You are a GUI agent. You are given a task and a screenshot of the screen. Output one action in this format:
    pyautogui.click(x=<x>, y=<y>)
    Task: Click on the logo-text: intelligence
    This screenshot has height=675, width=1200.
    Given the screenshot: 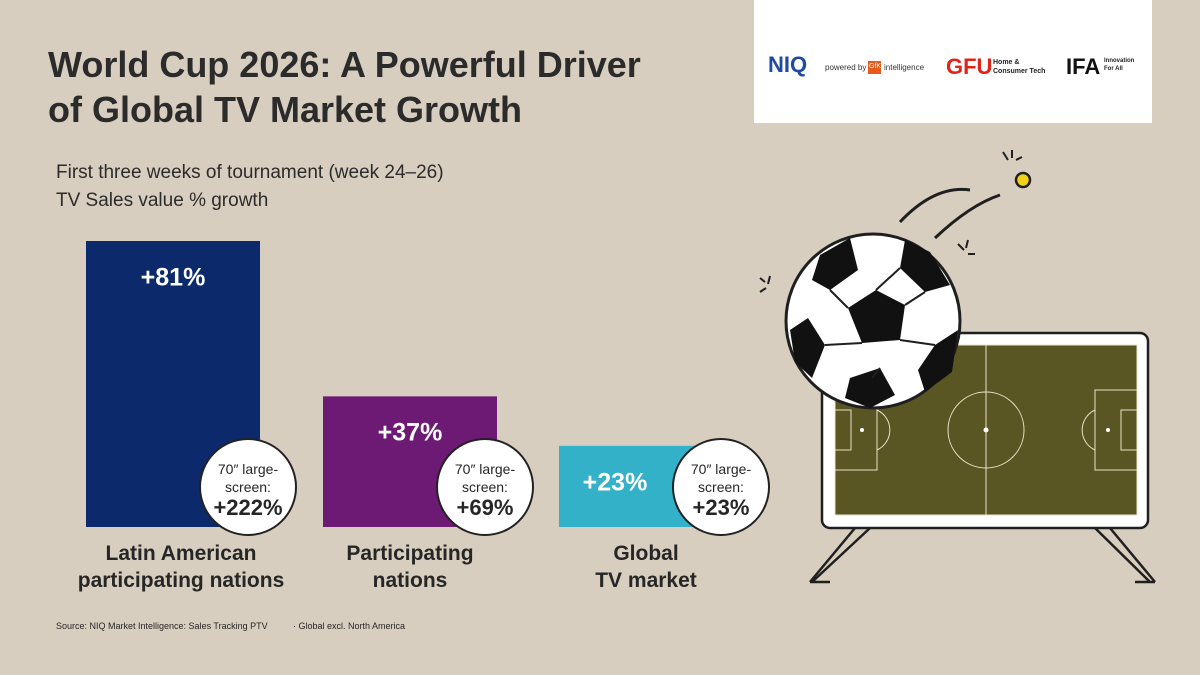 What is the action you would take?
    pyautogui.click(x=904, y=67)
    